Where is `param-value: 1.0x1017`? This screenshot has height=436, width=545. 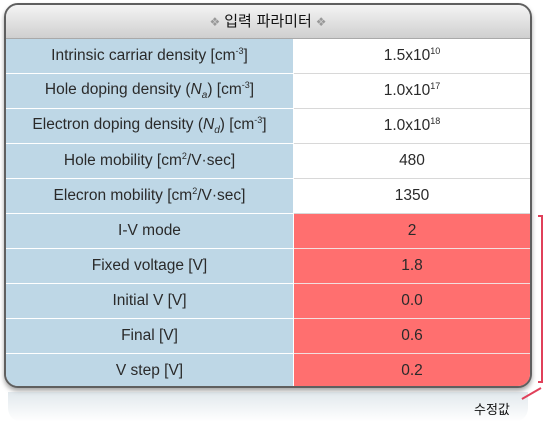
param-value: 1.0x1017 is located at coordinates (411, 91).